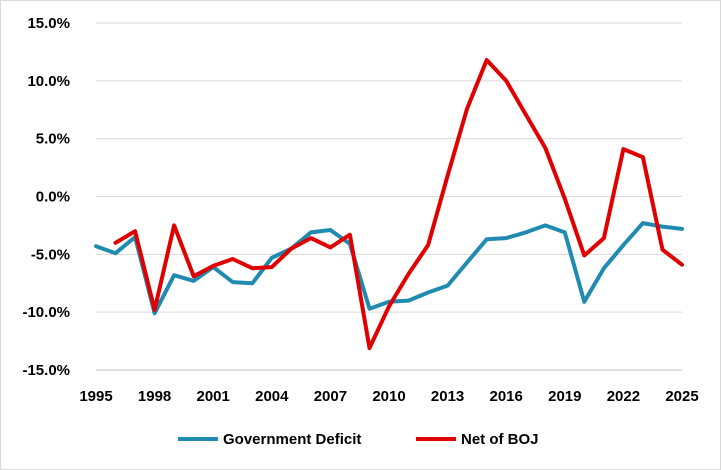  I want to click on y-tick-labels: 15.0% 10.0% 5.0% 0.0% -5.0% -10.0% -15.0%, so click(46, 197).